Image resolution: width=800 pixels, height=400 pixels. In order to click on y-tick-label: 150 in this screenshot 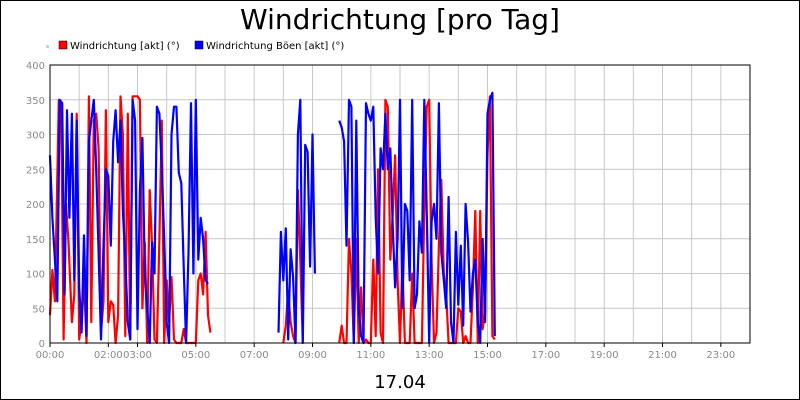, I will do `click(35, 240)`.